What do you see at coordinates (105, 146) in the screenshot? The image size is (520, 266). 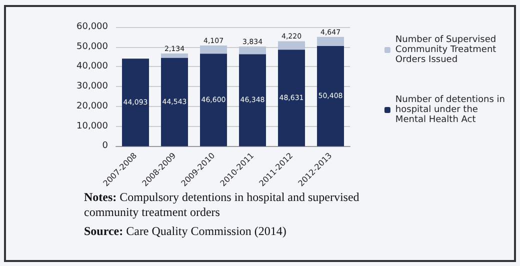 I see `y-tick-label: 0` at bounding box center [105, 146].